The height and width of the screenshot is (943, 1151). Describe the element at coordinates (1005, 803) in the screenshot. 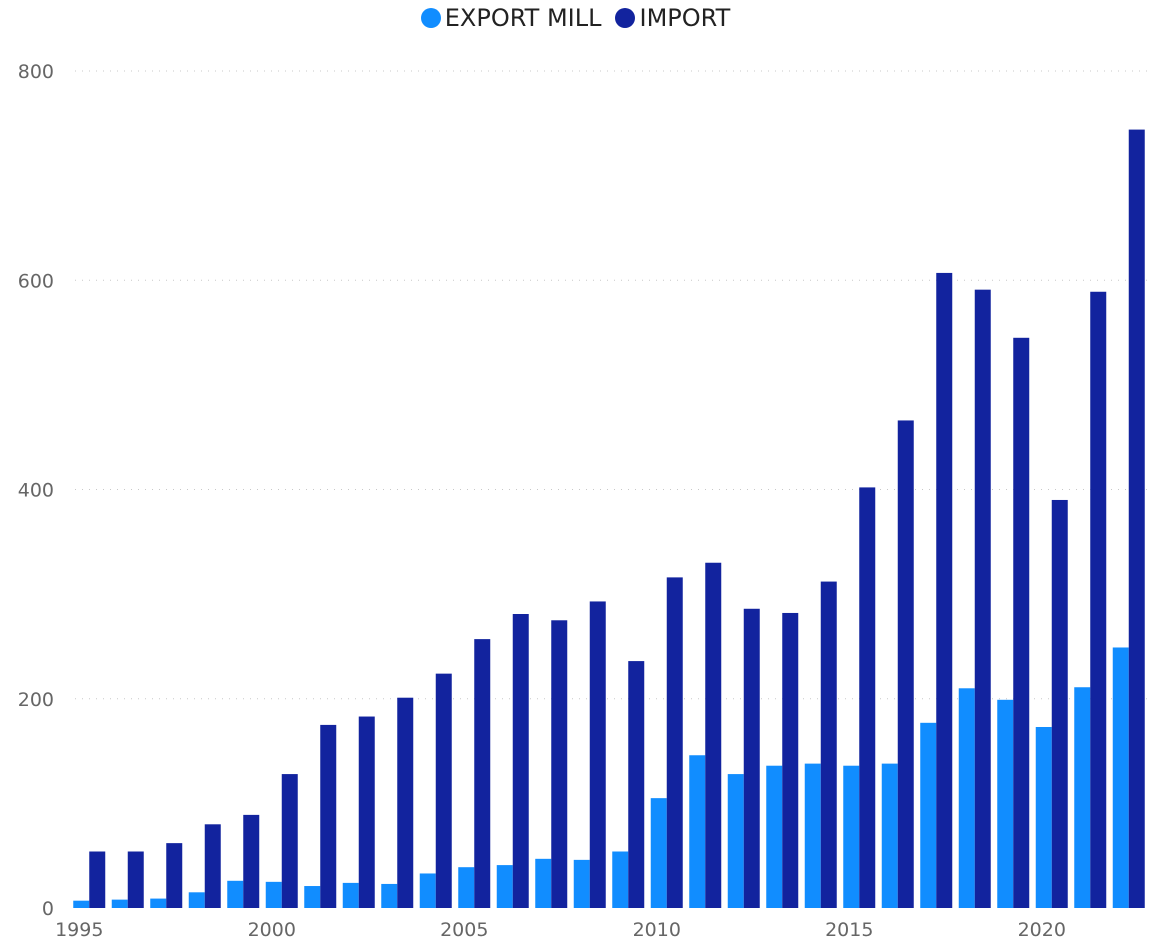

I see `bar-export-mill-2019` at that location.